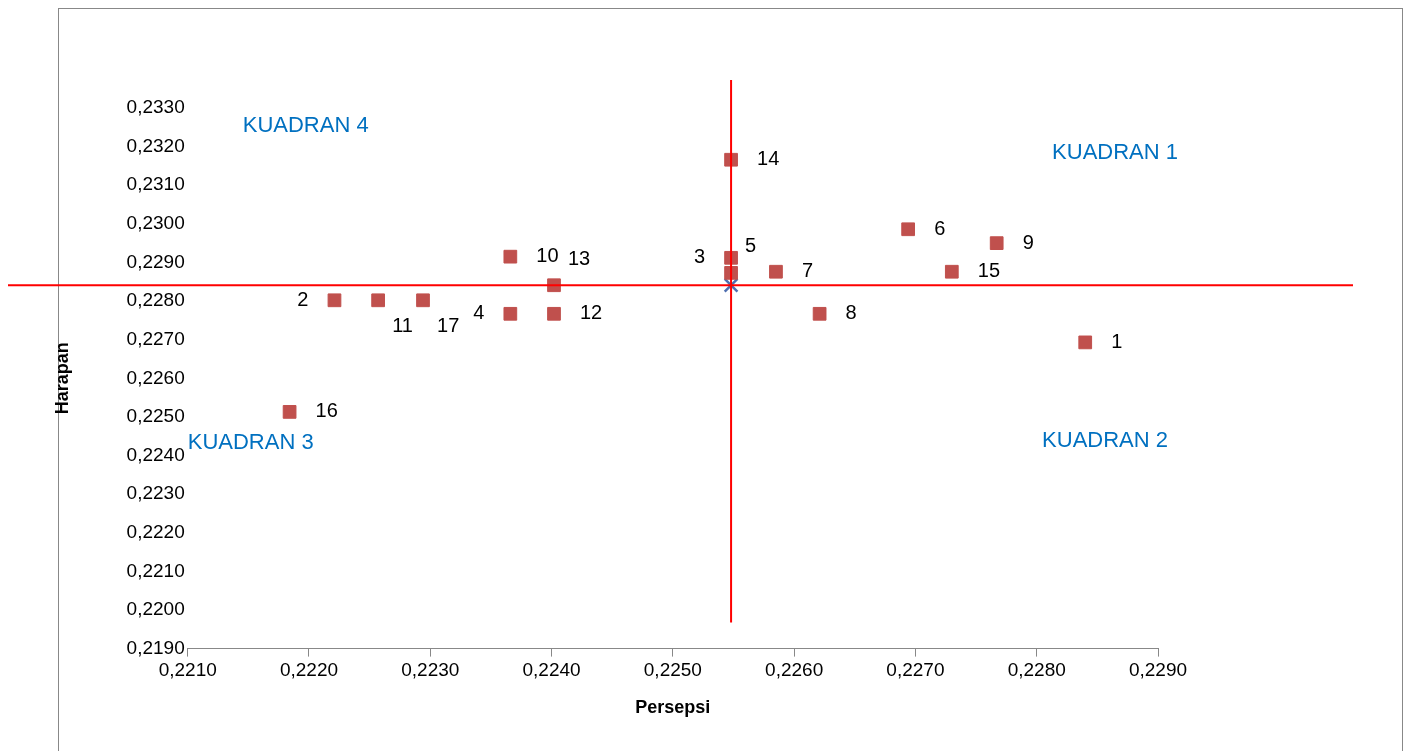  What do you see at coordinates (155, 377) in the screenshot?
I see `y-tick-label: 0,2260` at bounding box center [155, 377].